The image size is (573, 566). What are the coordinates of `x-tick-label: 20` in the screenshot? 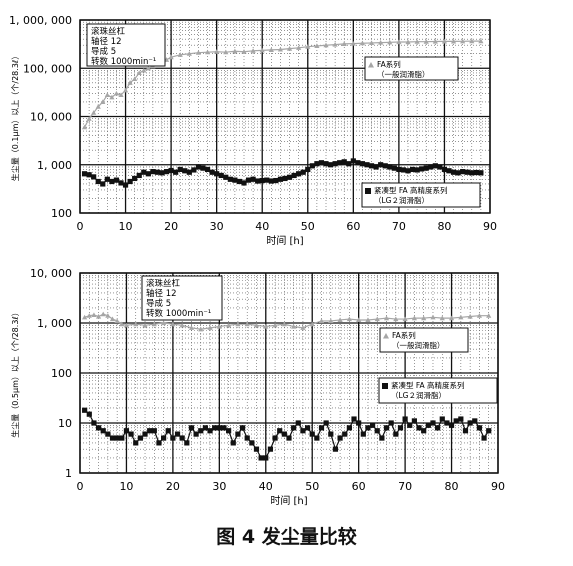 It's located at (171, 226).